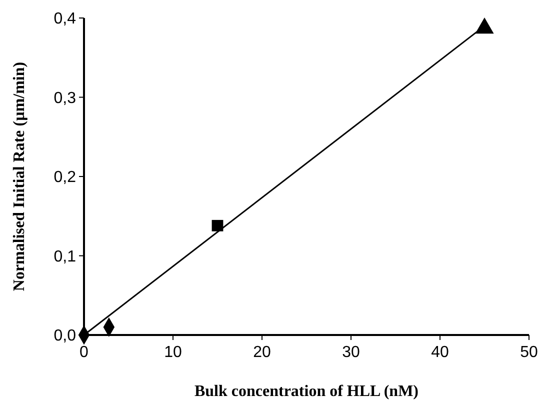 The image size is (544, 408). Describe the element at coordinates (440, 352) in the screenshot. I see `x-tick-label: 40` at that location.